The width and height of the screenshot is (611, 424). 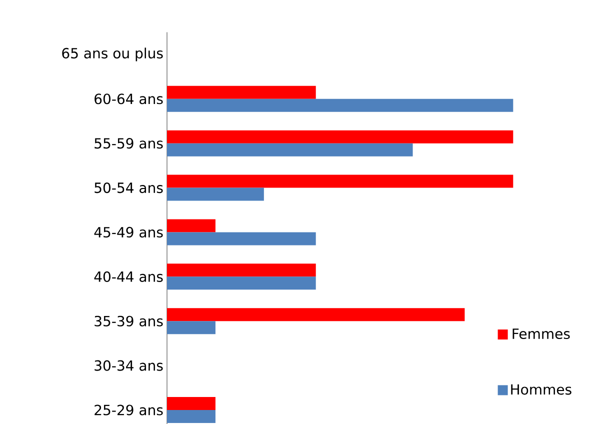 What do you see at coordinates (541, 334) in the screenshot?
I see `legend-label: Femmes` at bounding box center [541, 334].